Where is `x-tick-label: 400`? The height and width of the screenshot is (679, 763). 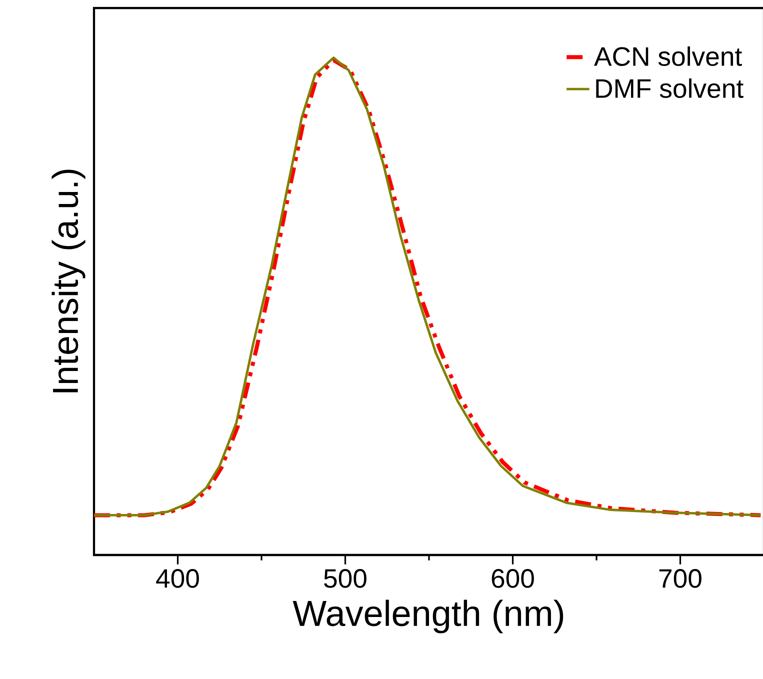
x-tick-label: 400 is located at coordinates (177, 578).